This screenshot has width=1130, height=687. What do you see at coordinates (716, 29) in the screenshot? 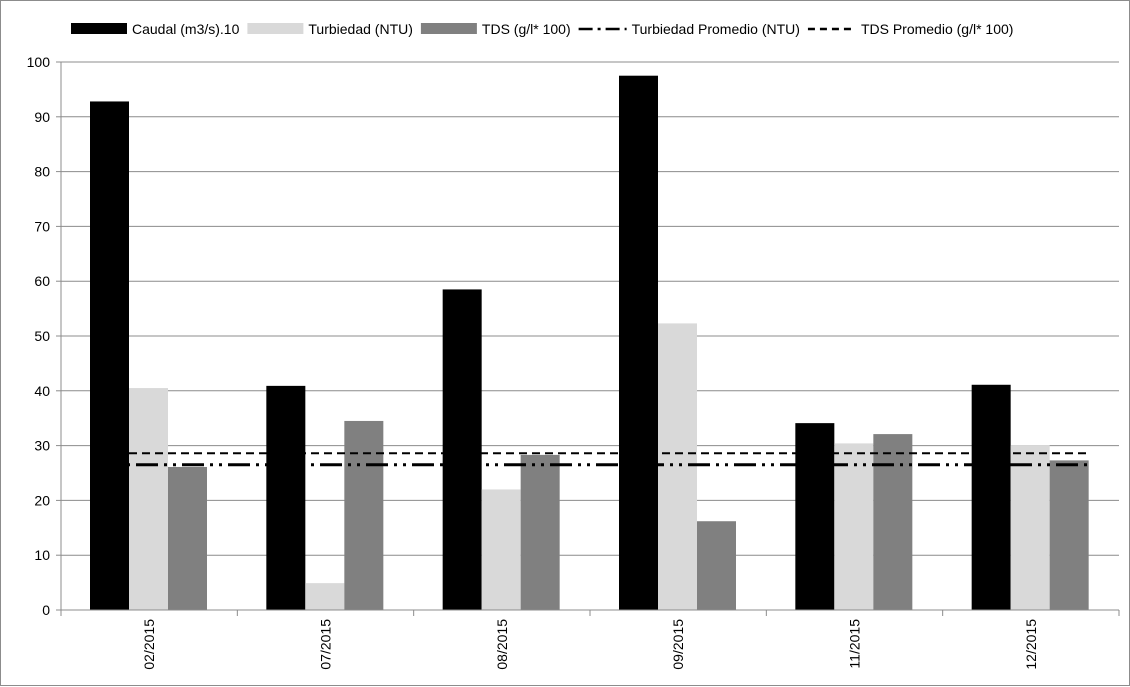
I see `legend-label: Turbiedad Promedio (NTU)` at bounding box center [716, 29].